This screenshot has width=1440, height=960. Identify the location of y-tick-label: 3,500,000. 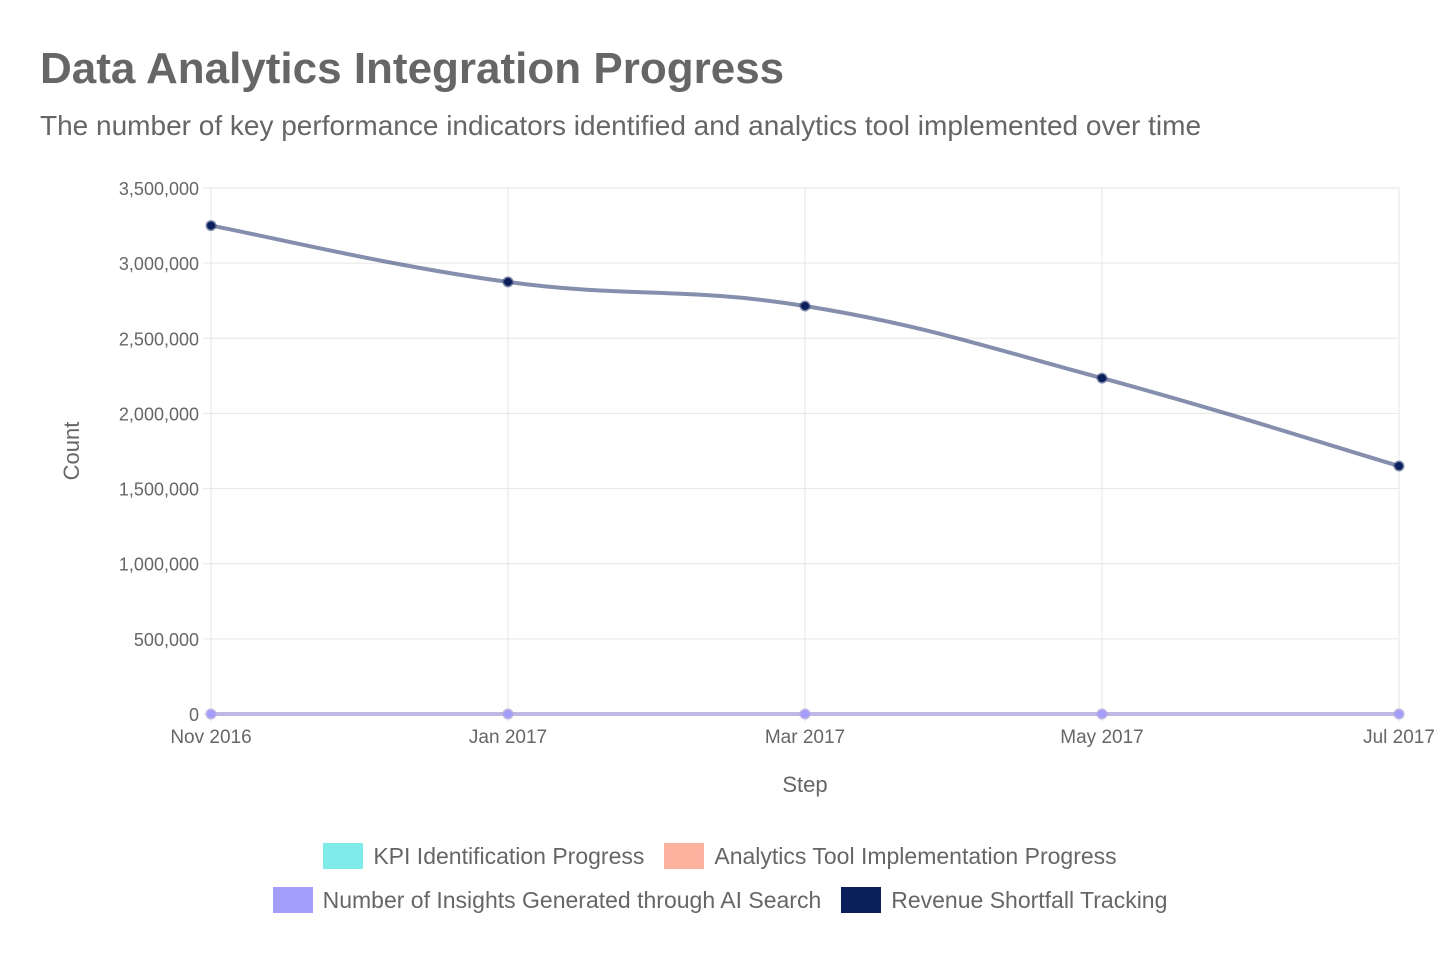
(159, 189).